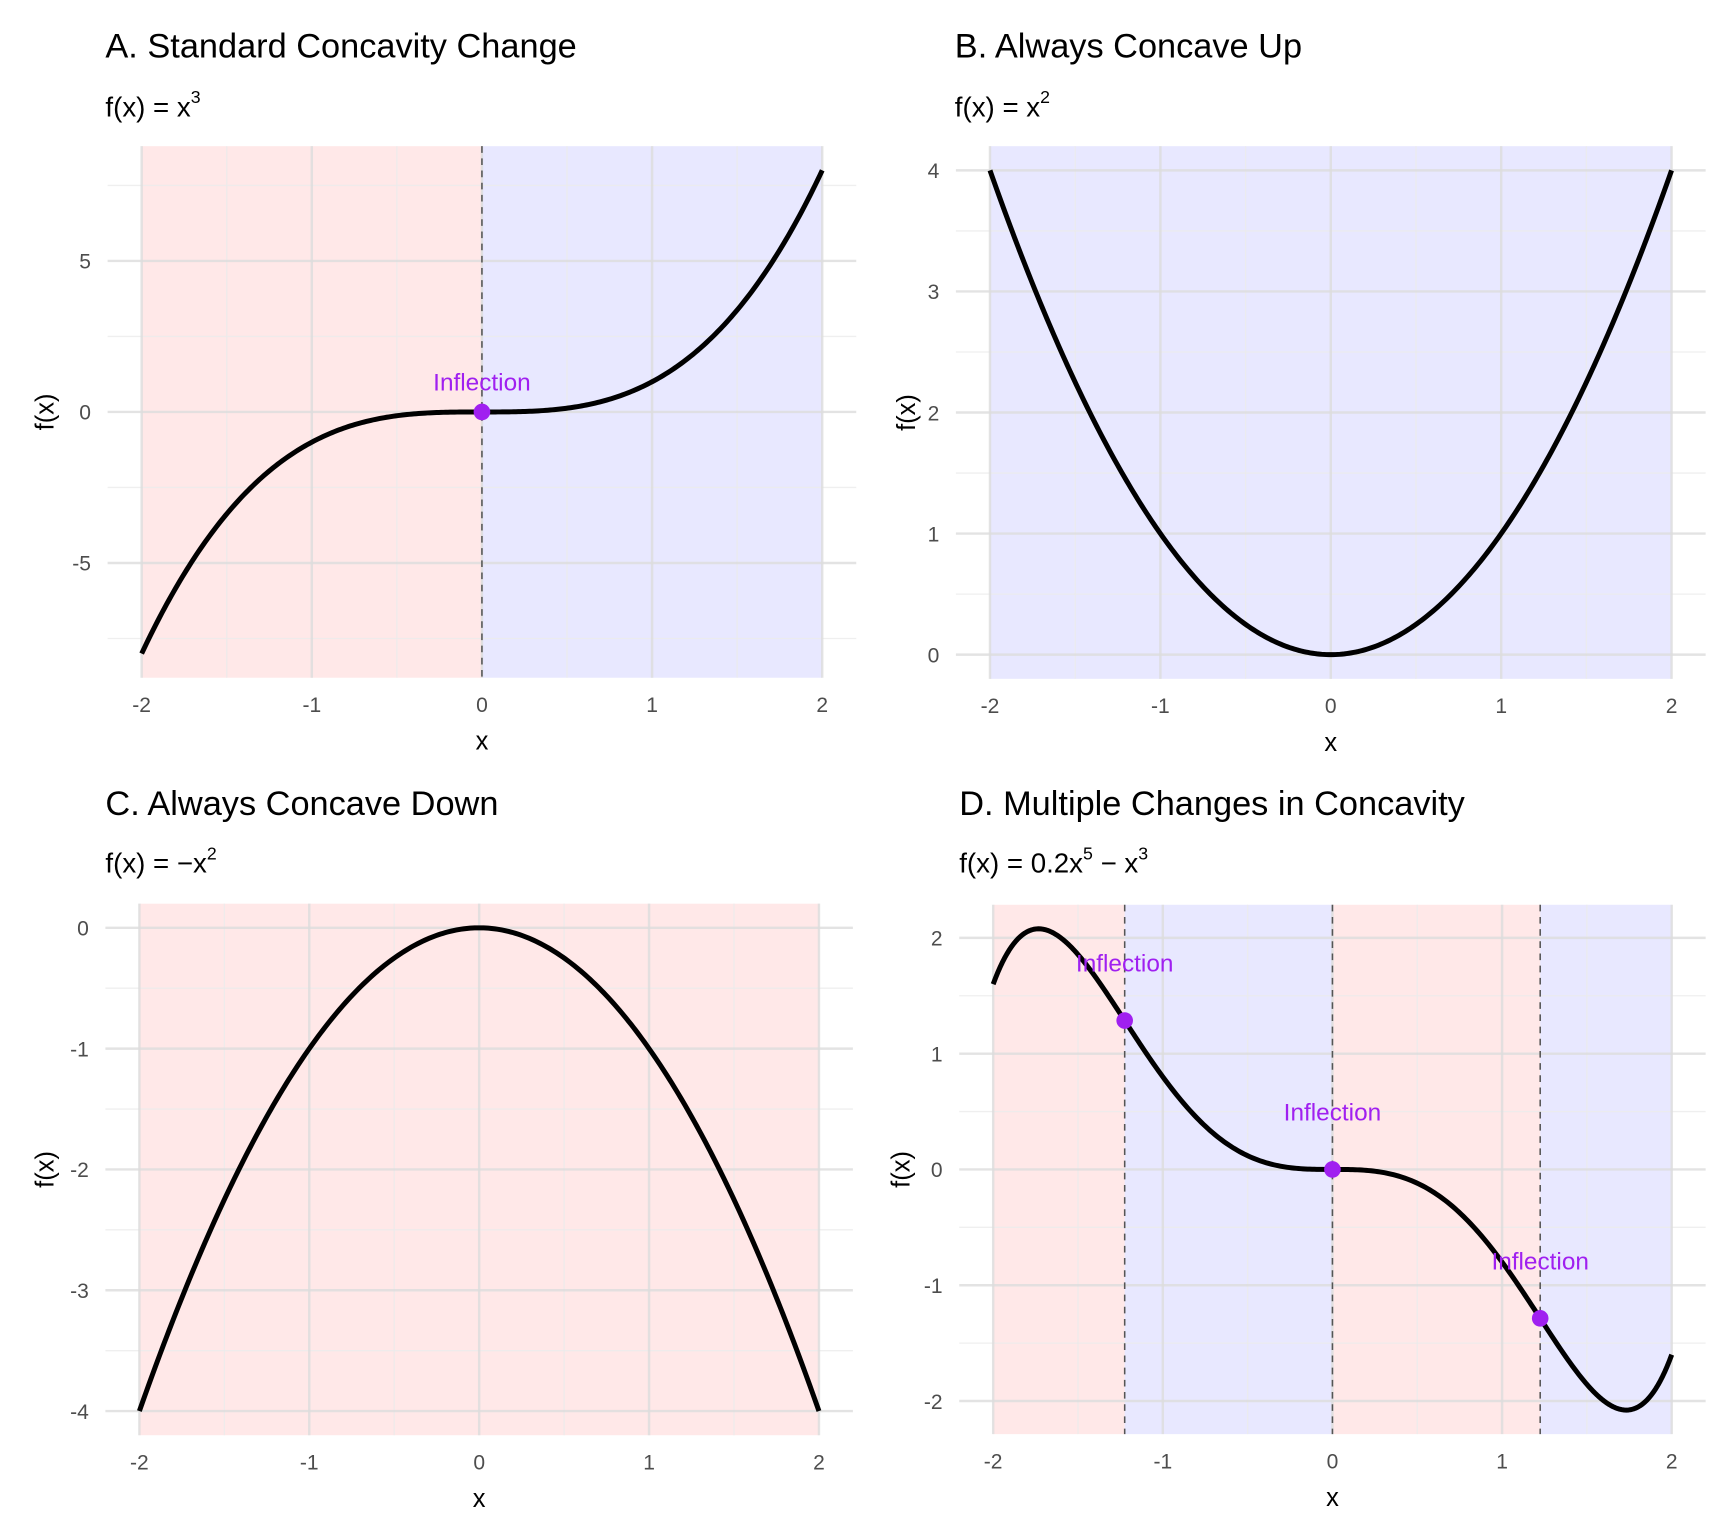  What do you see at coordinates (340, 47) in the screenshot?
I see `panel-title: A. Standard Concavity Change` at bounding box center [340, 47].